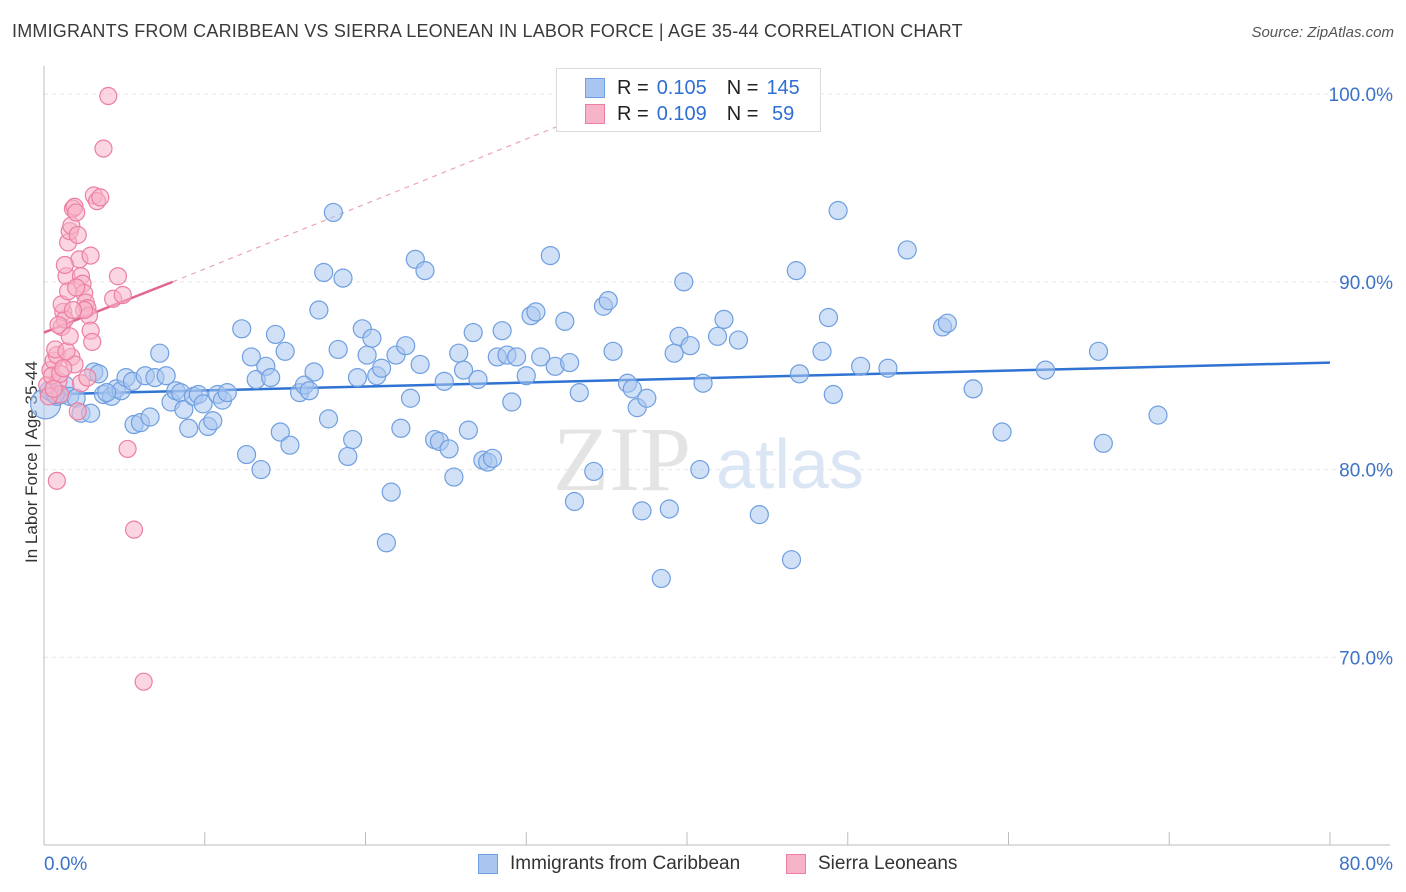  Describe the element at coordinates (681, 113) in the screenshot. I see `legend-r-value: 0.109` at that location.